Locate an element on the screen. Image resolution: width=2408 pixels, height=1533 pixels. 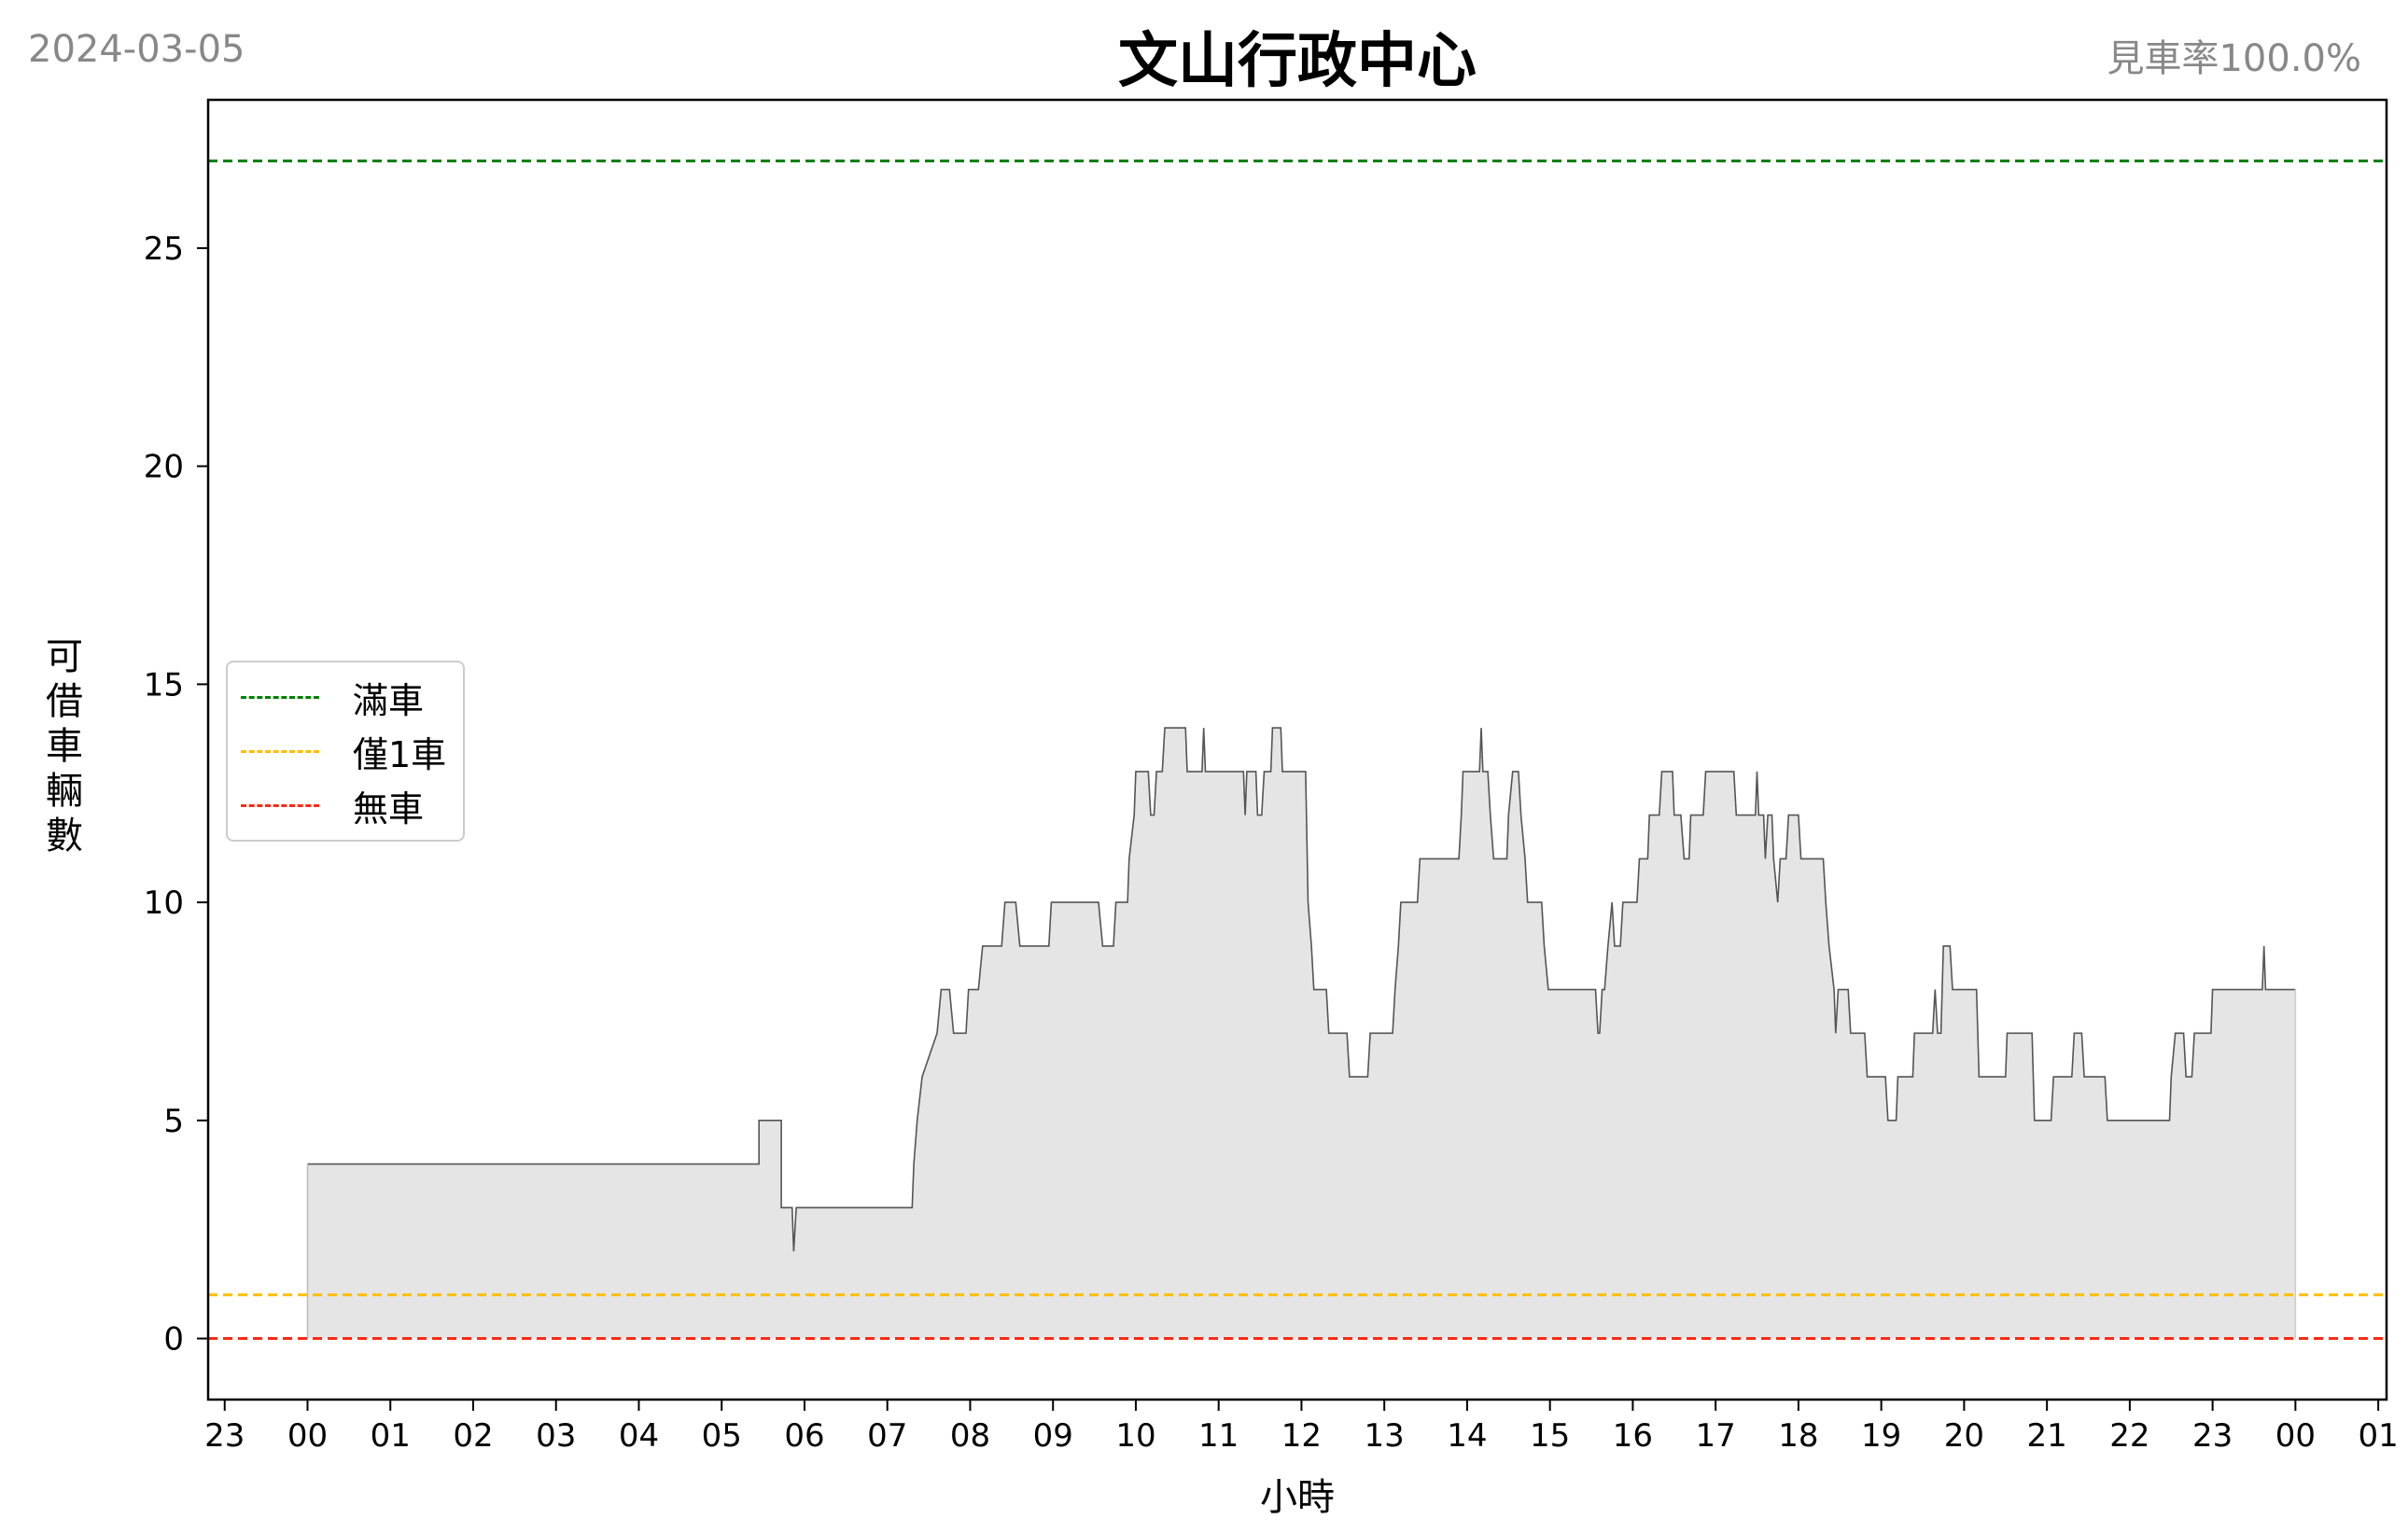
x-tick-label: 15 is located at coordinates (1550, 1436).